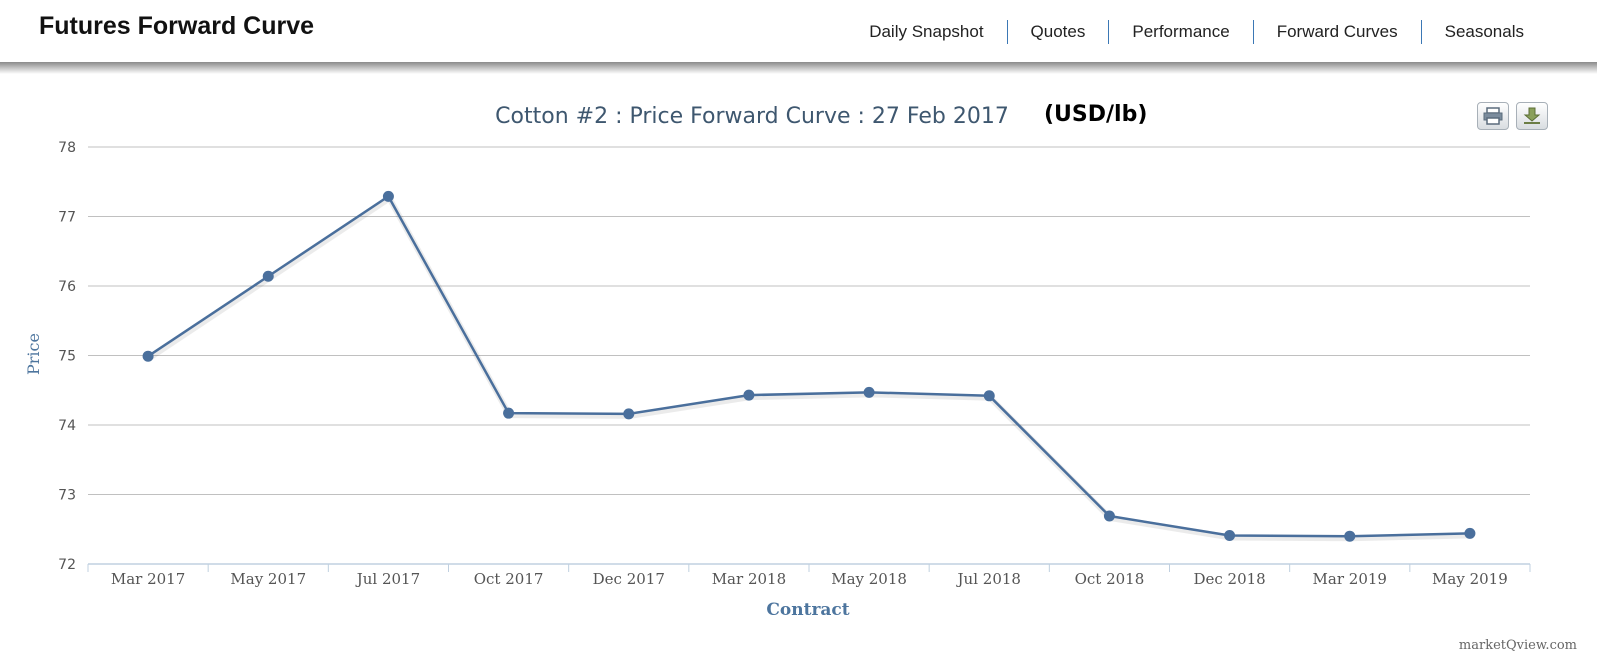 The image size is (1597, 655). What do you see at coordinates (1470, 579) in the screenshot?
I see `x-tick-label: May 2019` at bounding box center [1470, 579].